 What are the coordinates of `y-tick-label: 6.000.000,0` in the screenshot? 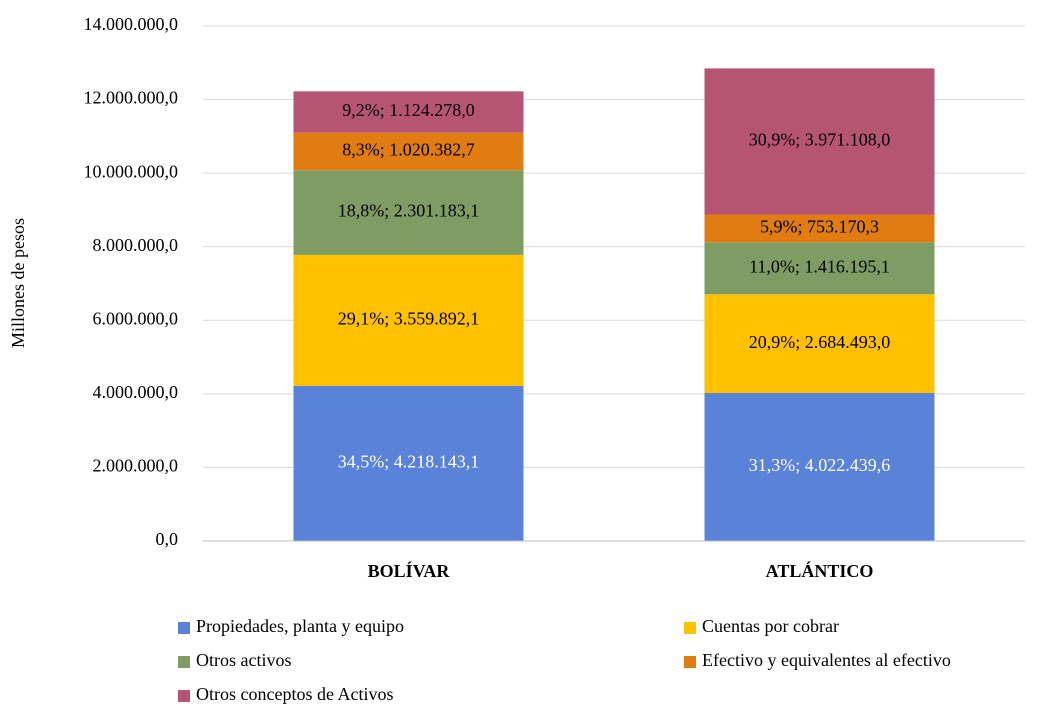 It's located at (136, 318).